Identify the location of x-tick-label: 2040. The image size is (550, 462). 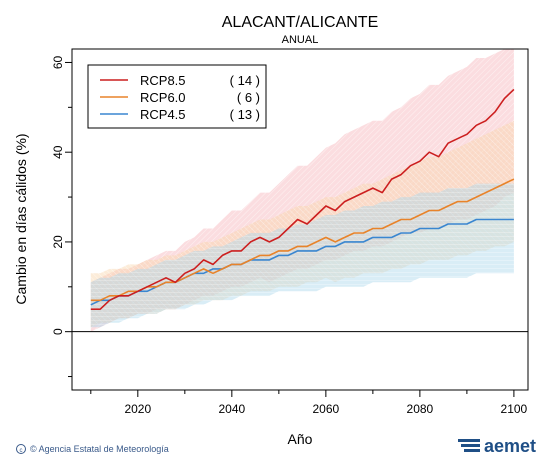
(231, 409).